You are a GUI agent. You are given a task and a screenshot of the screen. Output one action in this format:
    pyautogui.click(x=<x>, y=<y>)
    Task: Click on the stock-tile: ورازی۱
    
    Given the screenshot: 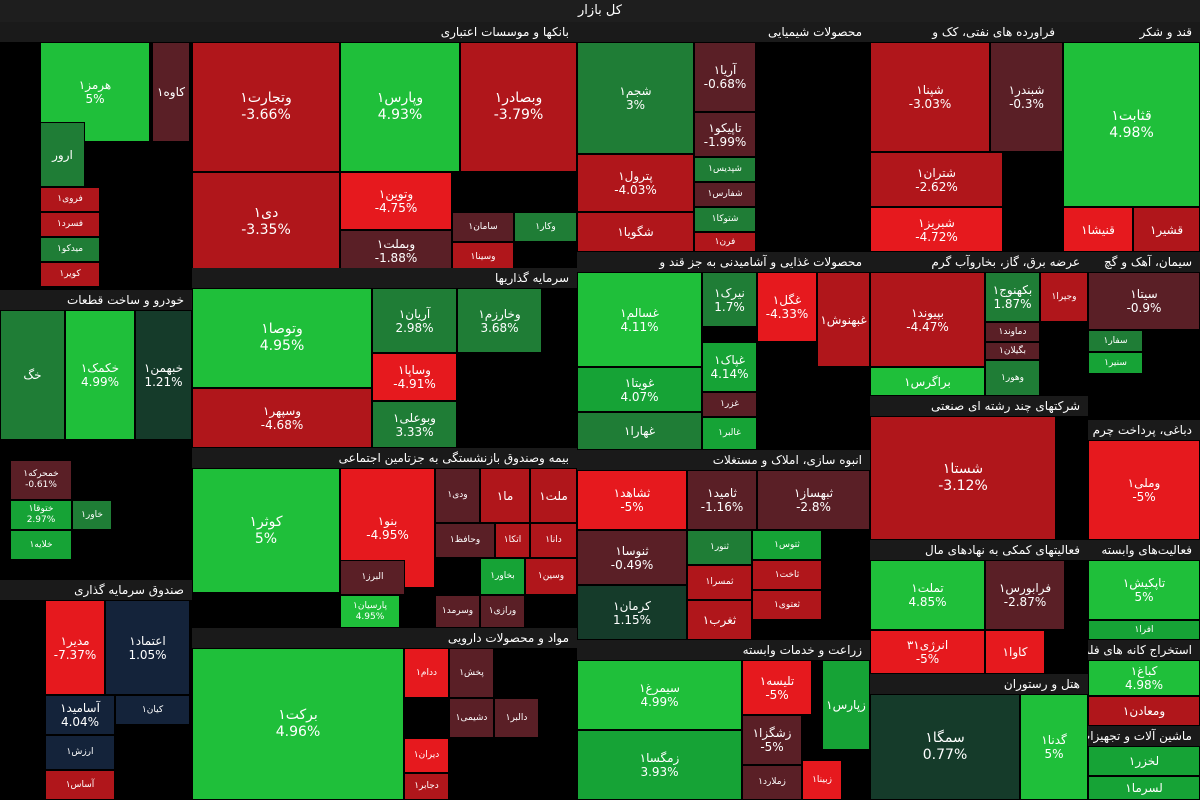 What is the action you would take?
    pyautogui.click(x=502, y=611)
    